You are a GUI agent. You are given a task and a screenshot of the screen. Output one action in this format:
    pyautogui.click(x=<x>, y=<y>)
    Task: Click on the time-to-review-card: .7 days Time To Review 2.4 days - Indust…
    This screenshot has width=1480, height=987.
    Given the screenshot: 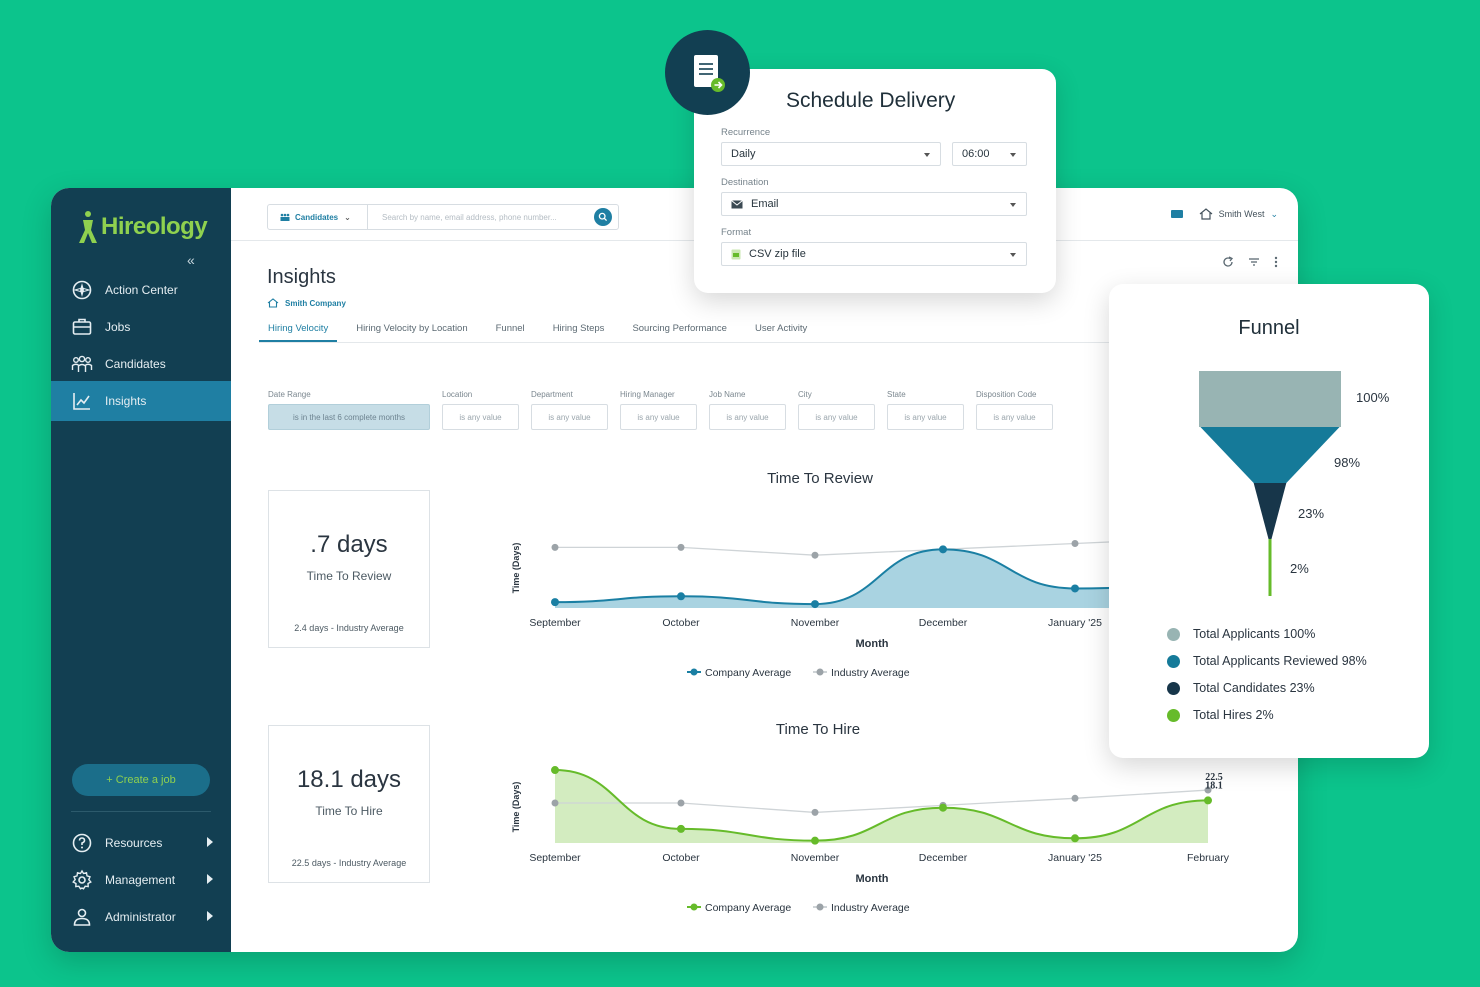 What is the action you would take?
    pyautogui.click(x=349, y=569)
    